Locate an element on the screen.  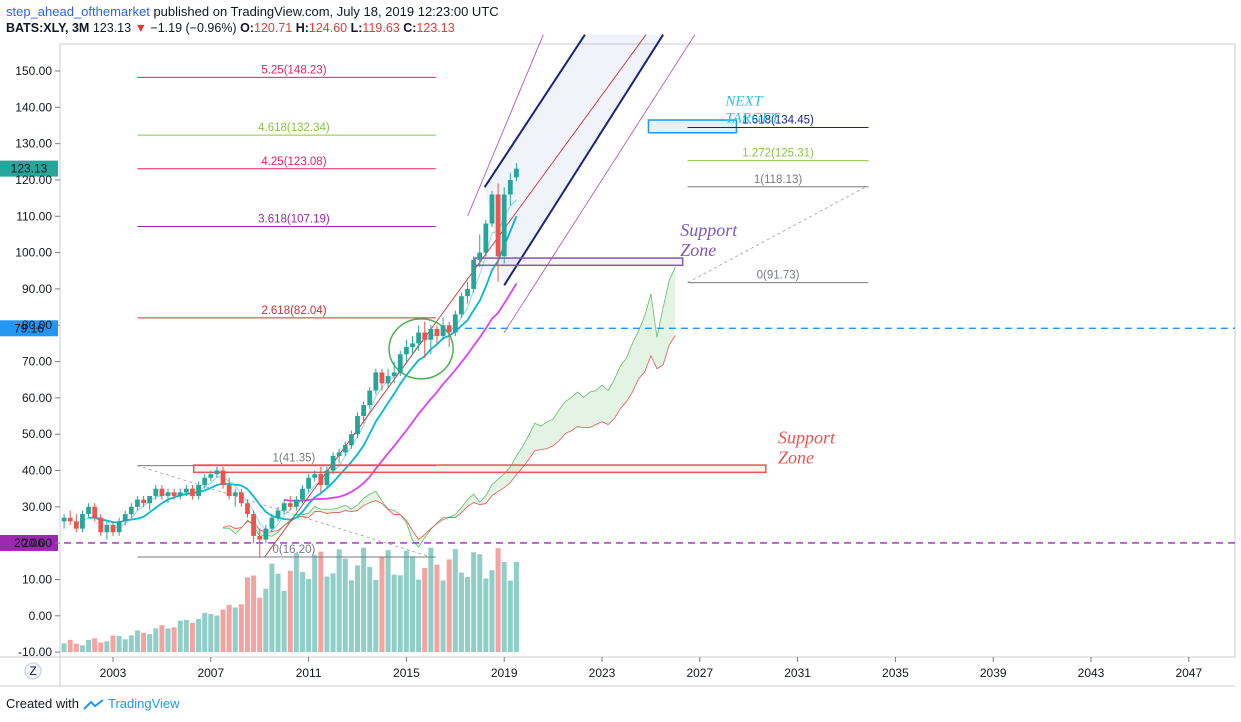
channel-outer-upper-line is located at coordinates (505, 125).